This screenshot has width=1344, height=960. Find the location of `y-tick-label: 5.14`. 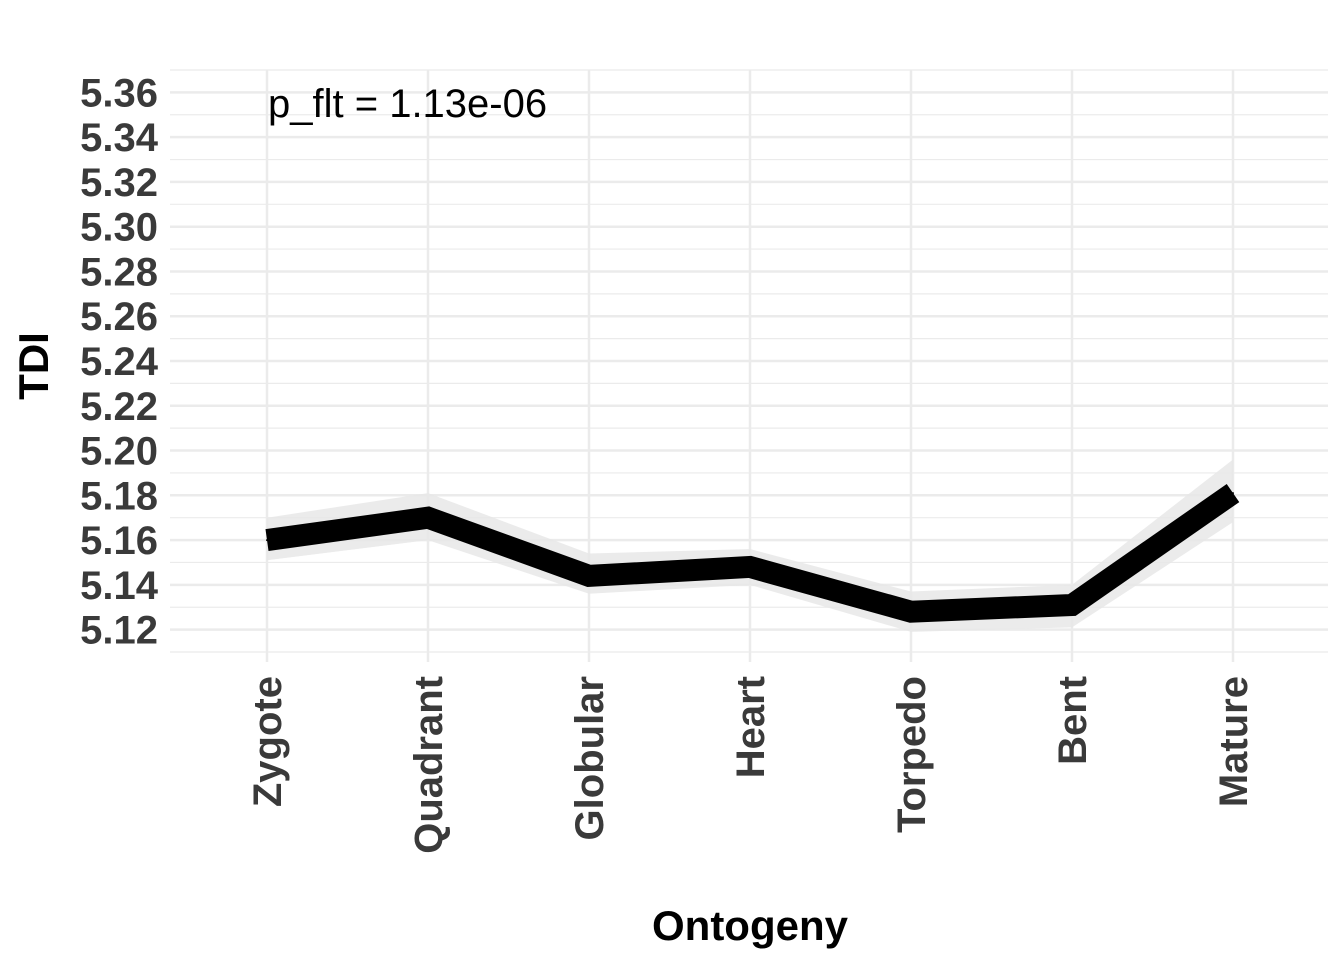

y-tick-label: 5.14 is located at coordinates (119, 586).